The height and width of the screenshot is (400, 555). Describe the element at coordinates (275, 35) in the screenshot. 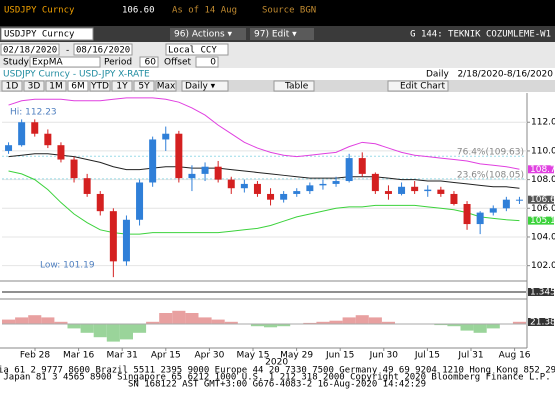

I see `edit: 97) Edit ▾` at that location.